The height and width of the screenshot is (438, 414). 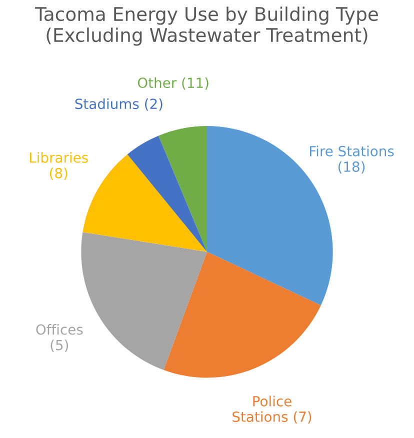 I want to click on slice-label: Offices (5), so click(x=59, y=338).